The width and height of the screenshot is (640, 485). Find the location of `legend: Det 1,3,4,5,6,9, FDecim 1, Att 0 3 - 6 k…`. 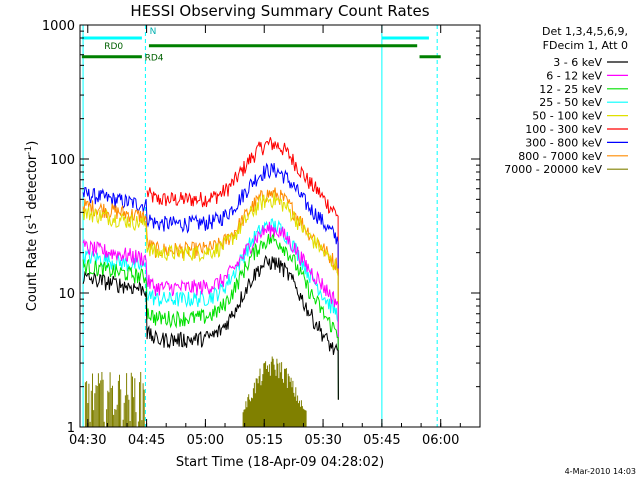

legend: Det 1,3,4,5,6,9, FDecim 1, Att 0 3 - 6 k… is located at coordinates (566, 100).